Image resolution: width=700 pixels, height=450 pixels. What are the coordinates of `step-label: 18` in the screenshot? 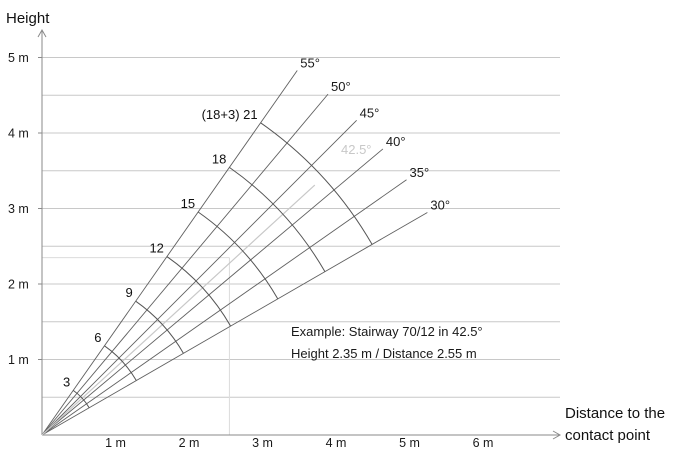 It's located at (219, 158).